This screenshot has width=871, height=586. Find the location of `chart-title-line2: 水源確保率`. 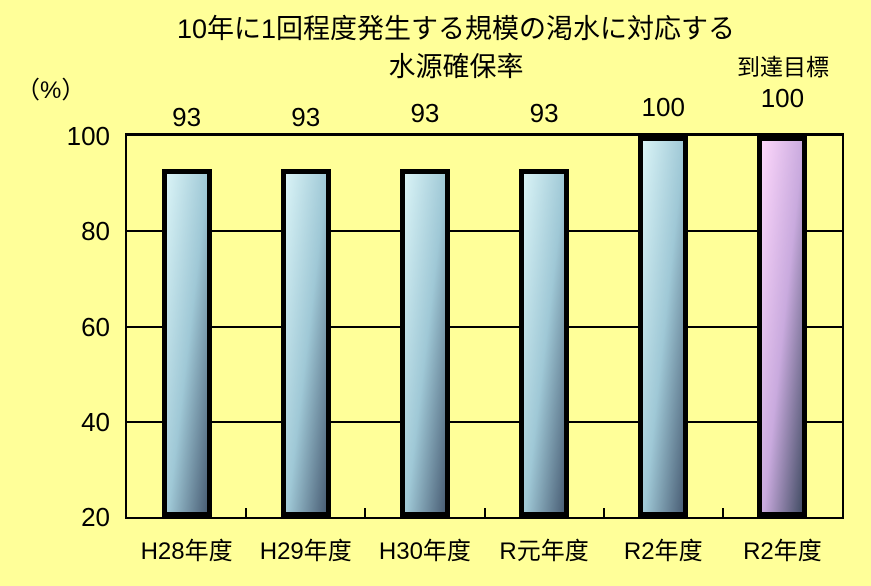

chart-title-line2: 水源確保率 is located at coordinates (456, 67).